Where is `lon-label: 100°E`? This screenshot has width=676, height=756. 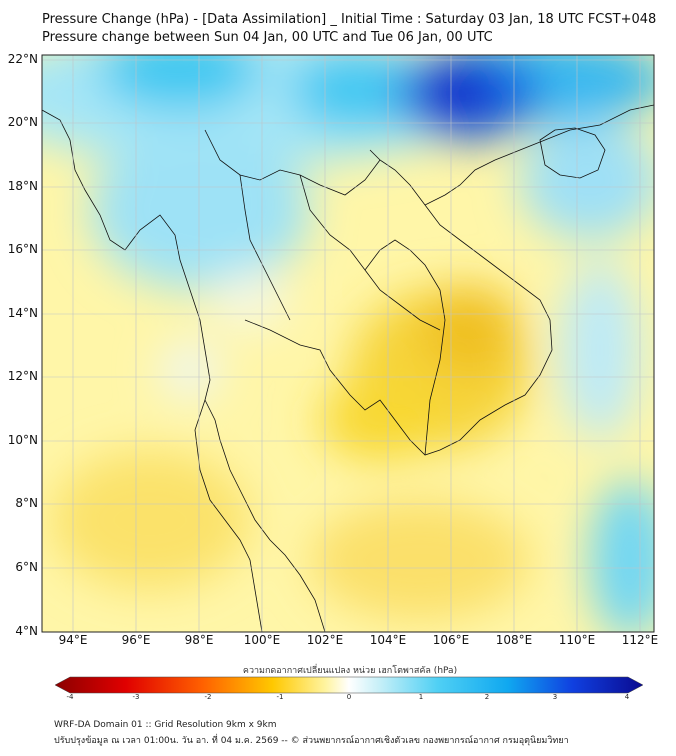 lon-label: 100°E is located at coordinates (262, 640).